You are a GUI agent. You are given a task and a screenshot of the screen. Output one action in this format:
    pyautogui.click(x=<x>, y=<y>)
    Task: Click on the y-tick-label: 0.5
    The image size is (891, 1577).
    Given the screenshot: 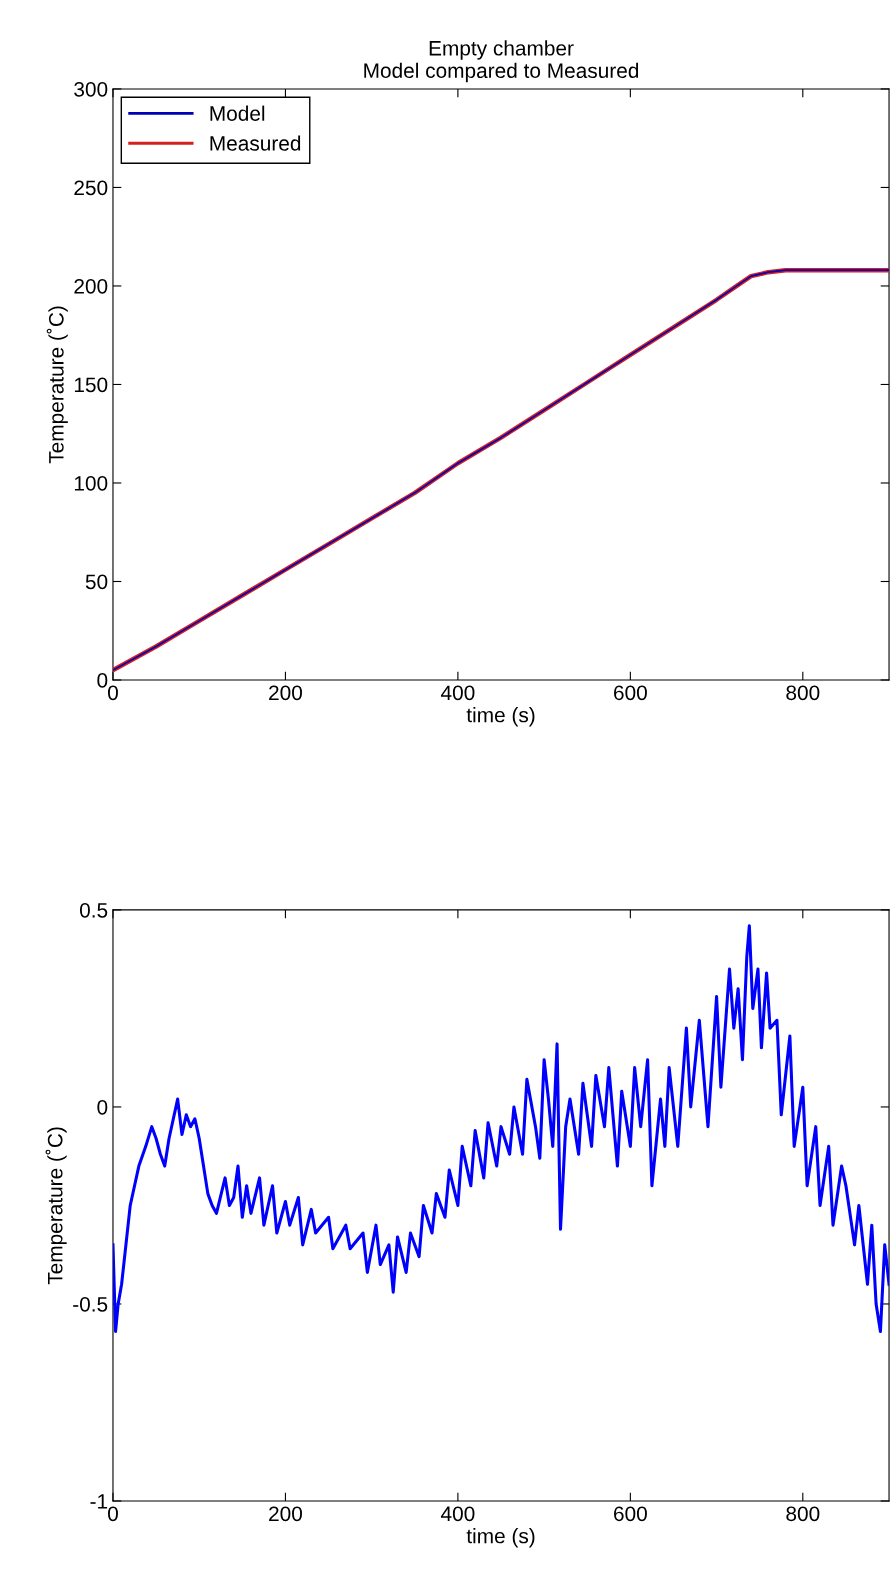 What is the action you would take?
    pyautogui.click(x=93, y=910)
    